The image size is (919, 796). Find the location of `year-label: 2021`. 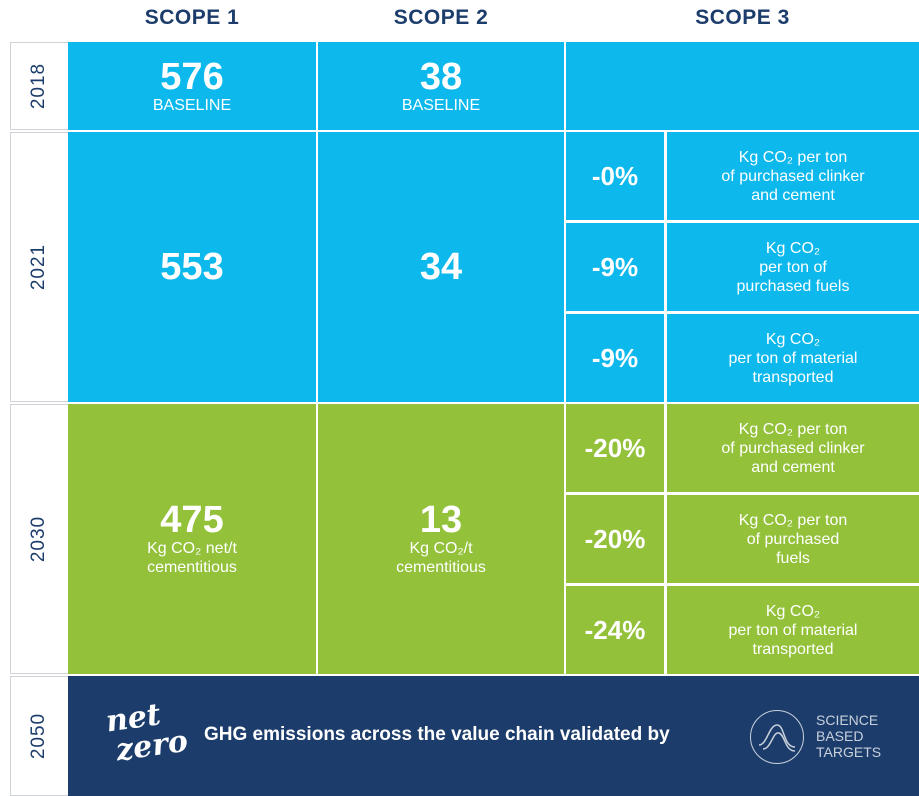

year-label: 2021 is located at coordinates (39, 267).